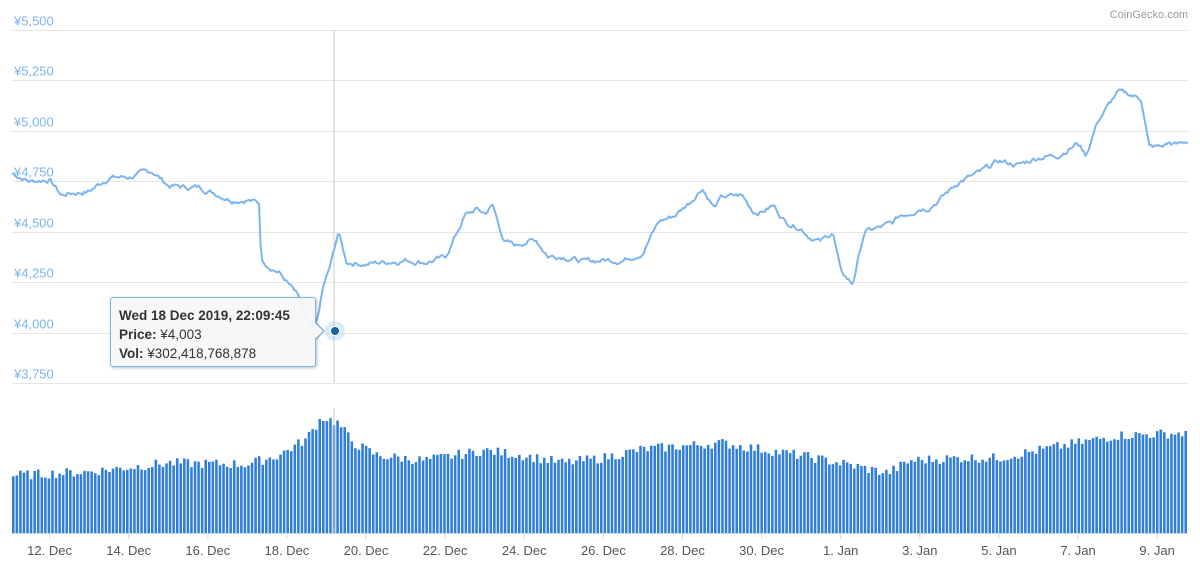  Describe the element at coordinates (761, 550) in the screenshot. I see `x-tick-label: 30. Dec` at that location.